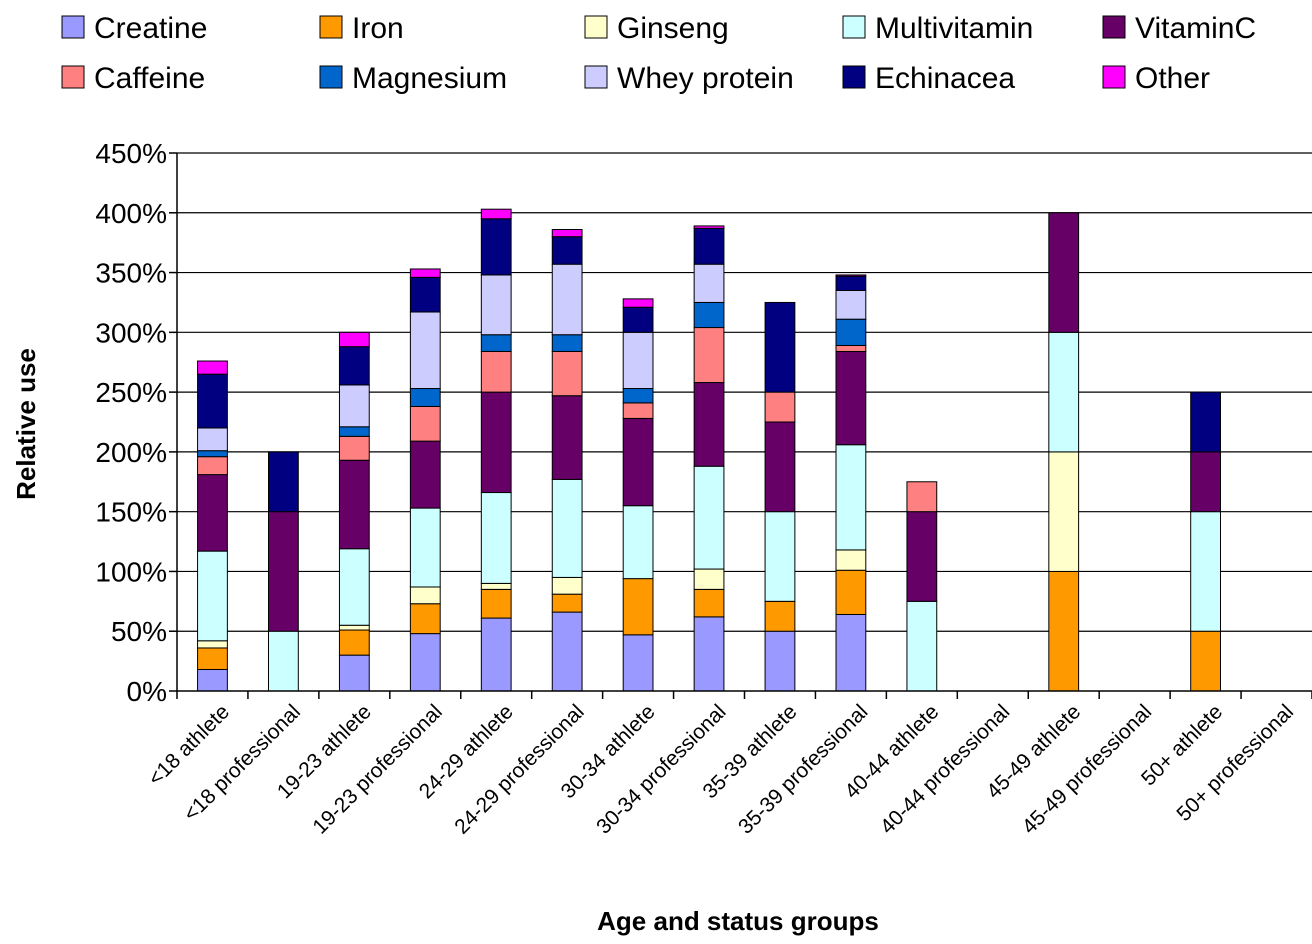 This screenshot has height=944, width=1312. What do you see at coordinates (1087, 769) in the screenshot?
I see `x-tick-label: 45-49 professional` at bounding box center [1087, 769].